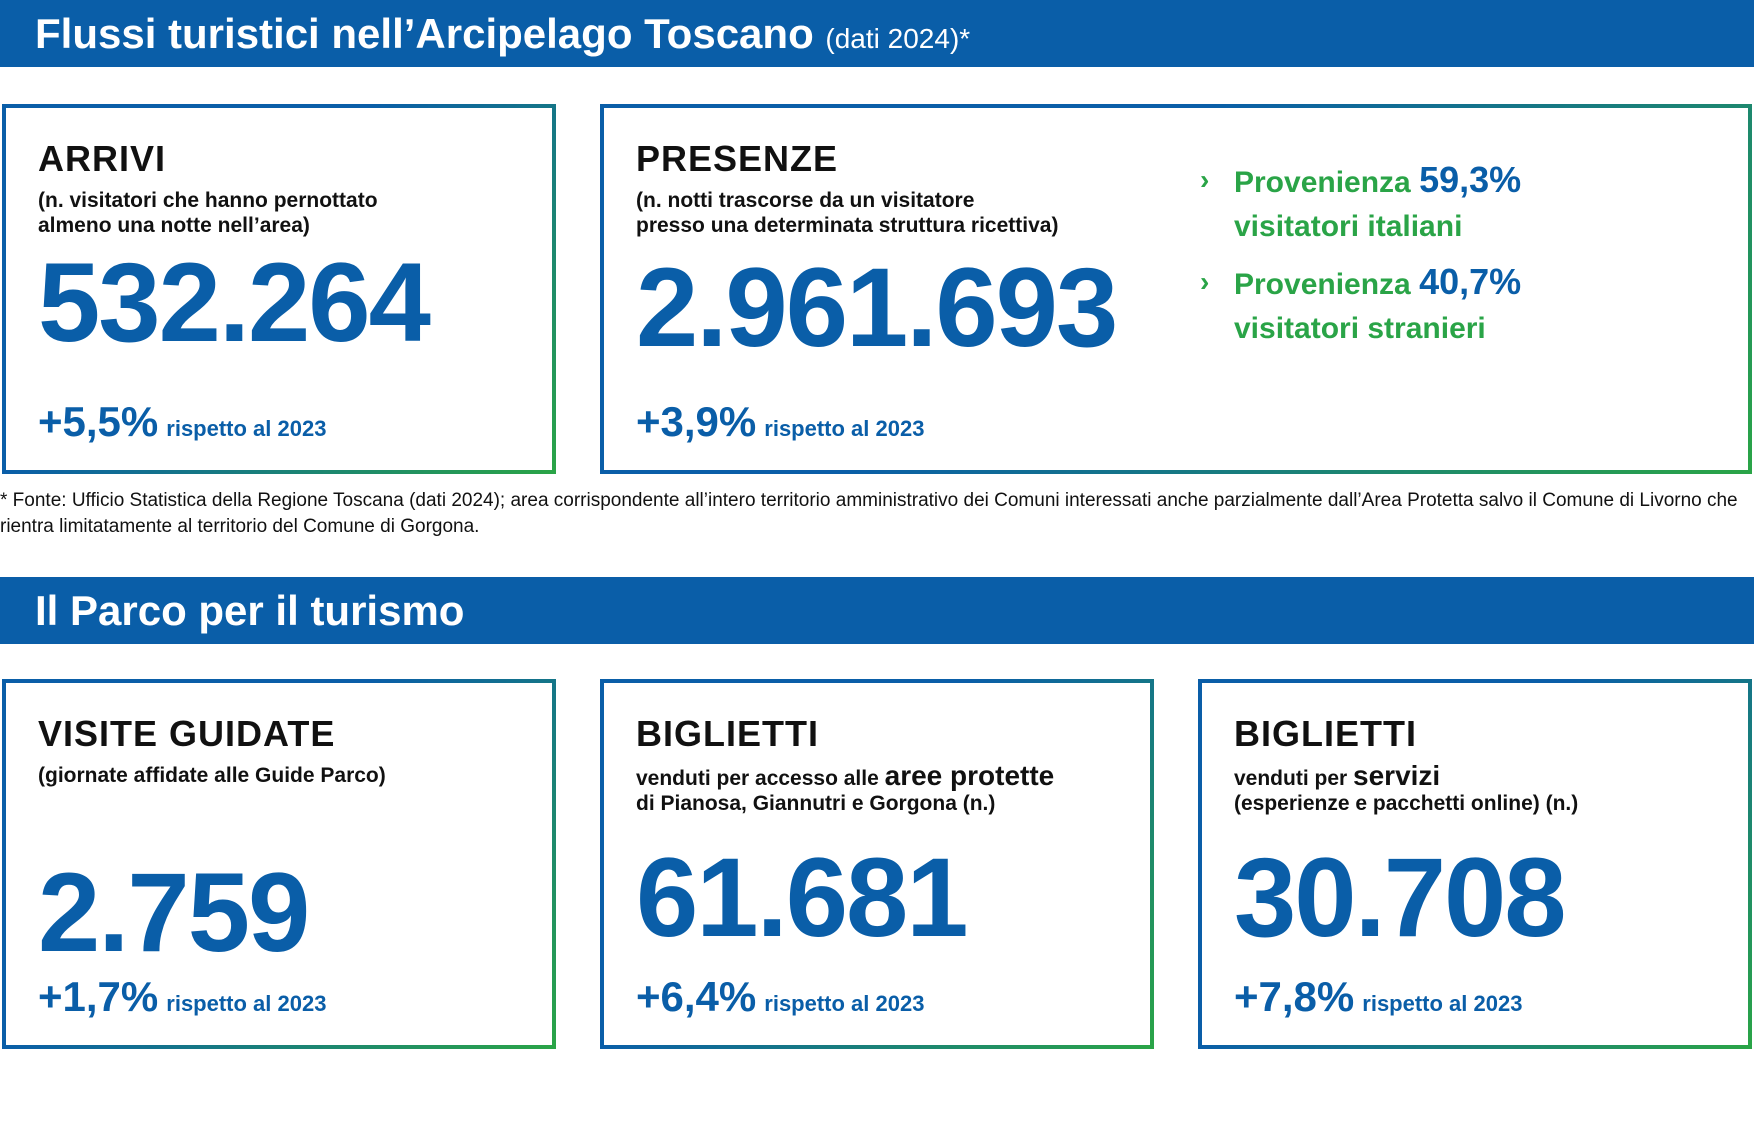 The width and height of the screenshot is (1754, 1142). Describe the element at coordinates (187, 733) in the screenshot. I see `card-title: VISITE GUIDATE` at that location.